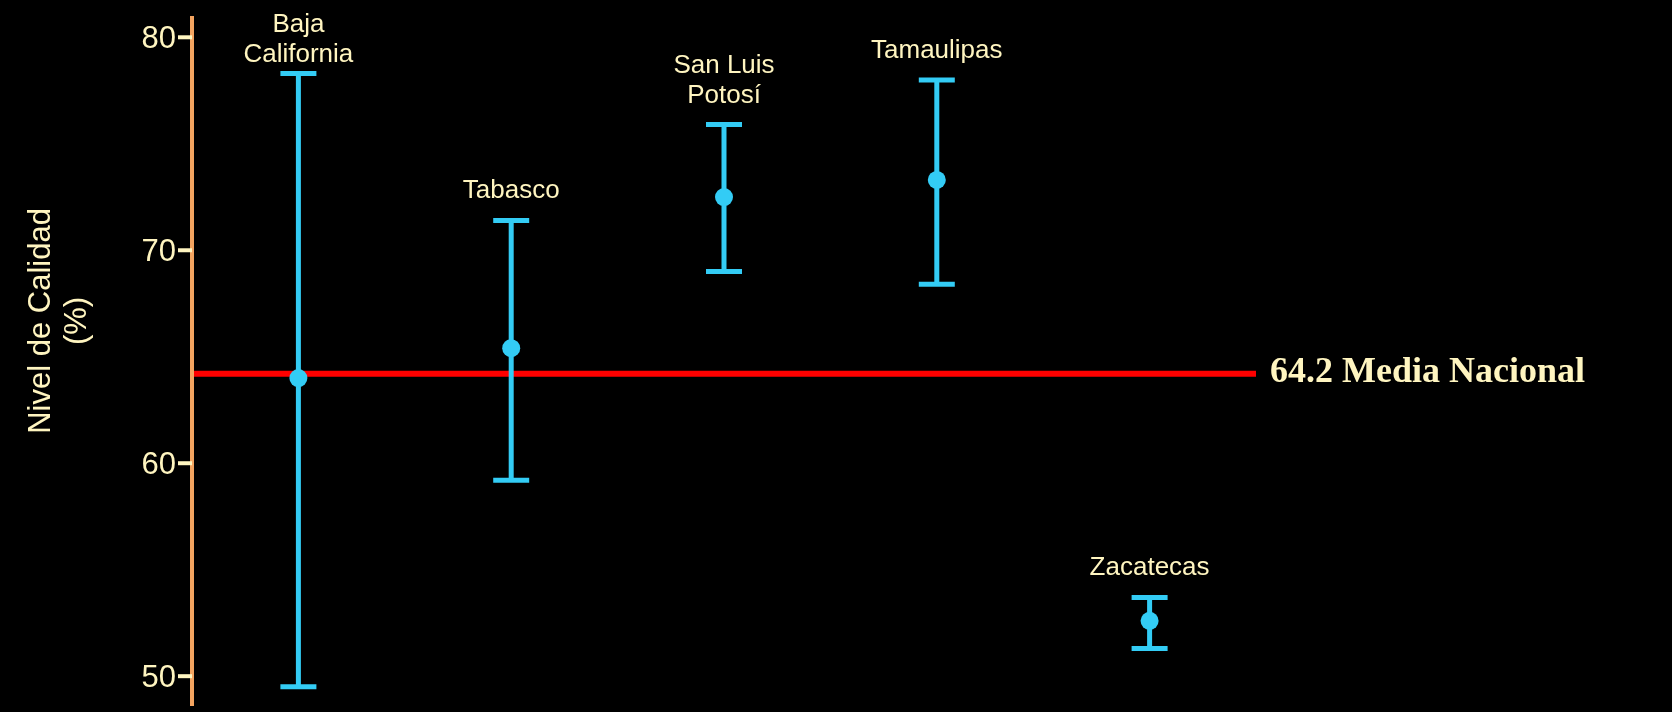  I want to click on x-tick-label: Baja California, so click(298, 38).